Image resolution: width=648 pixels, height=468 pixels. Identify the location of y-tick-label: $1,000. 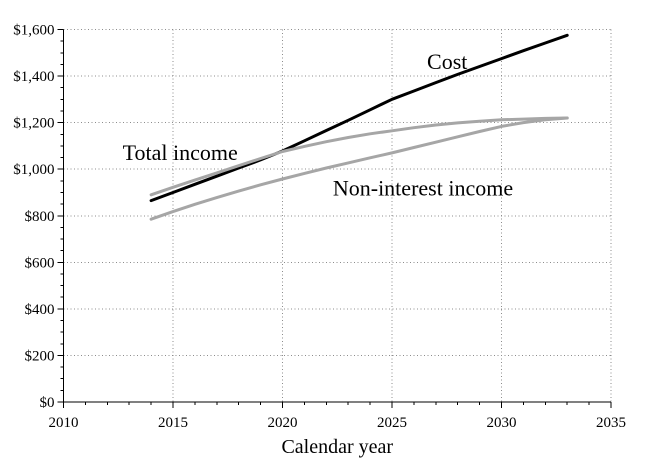
(33, 170).